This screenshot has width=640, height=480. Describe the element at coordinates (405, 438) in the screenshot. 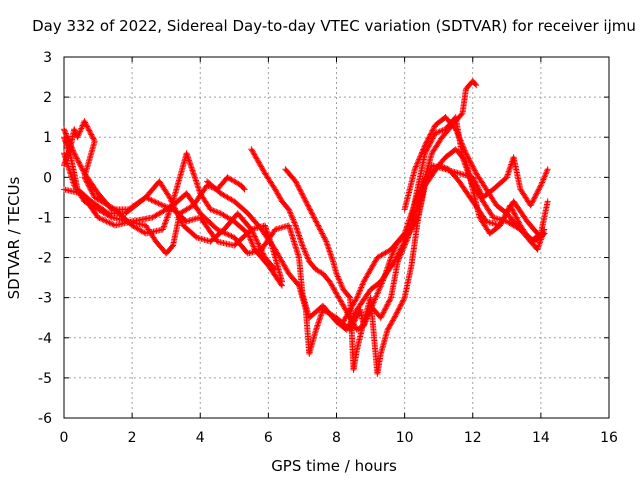

I see `x-tick-label: 10` at that location.